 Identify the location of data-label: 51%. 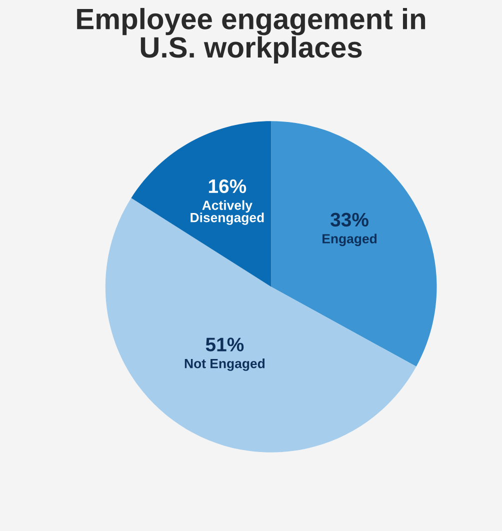
(225, 345).